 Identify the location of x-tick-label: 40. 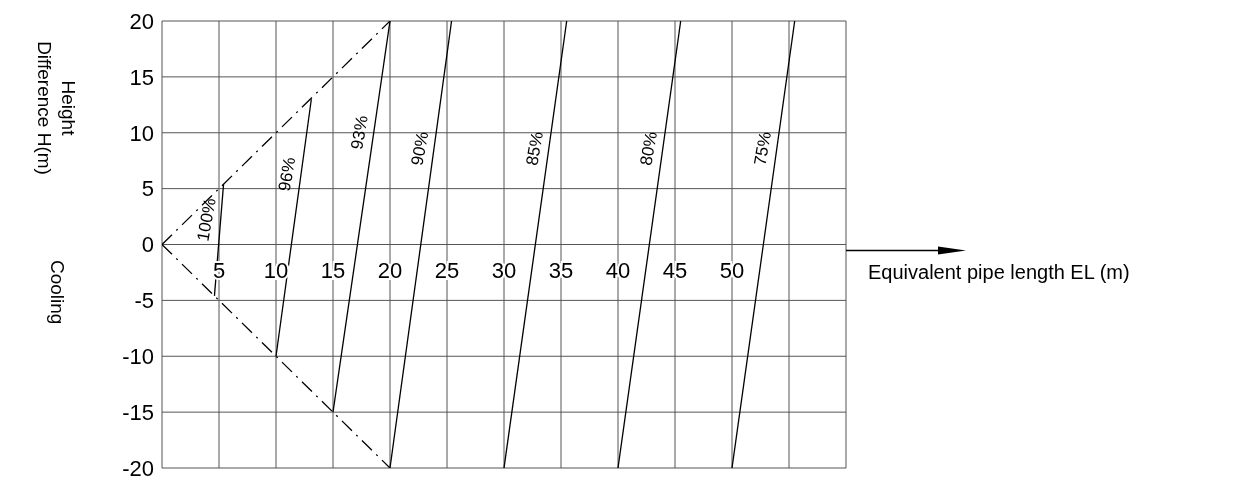
(618, 270).